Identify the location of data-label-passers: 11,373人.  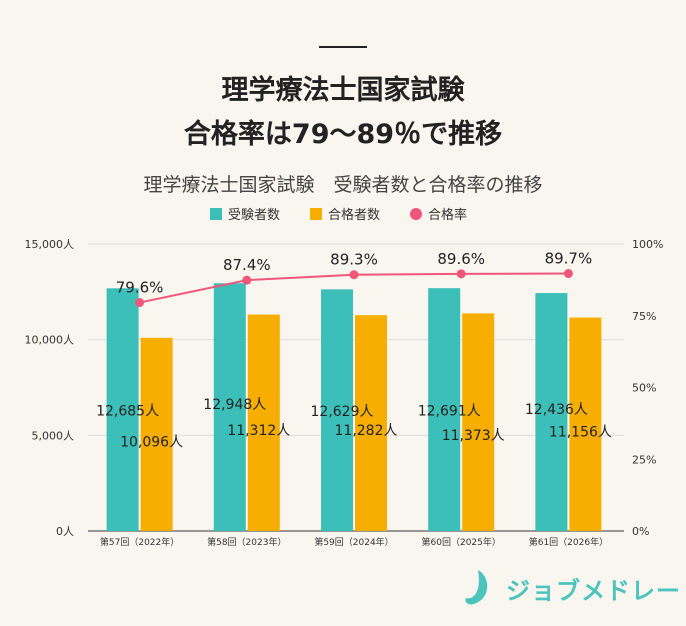
(473, 436).